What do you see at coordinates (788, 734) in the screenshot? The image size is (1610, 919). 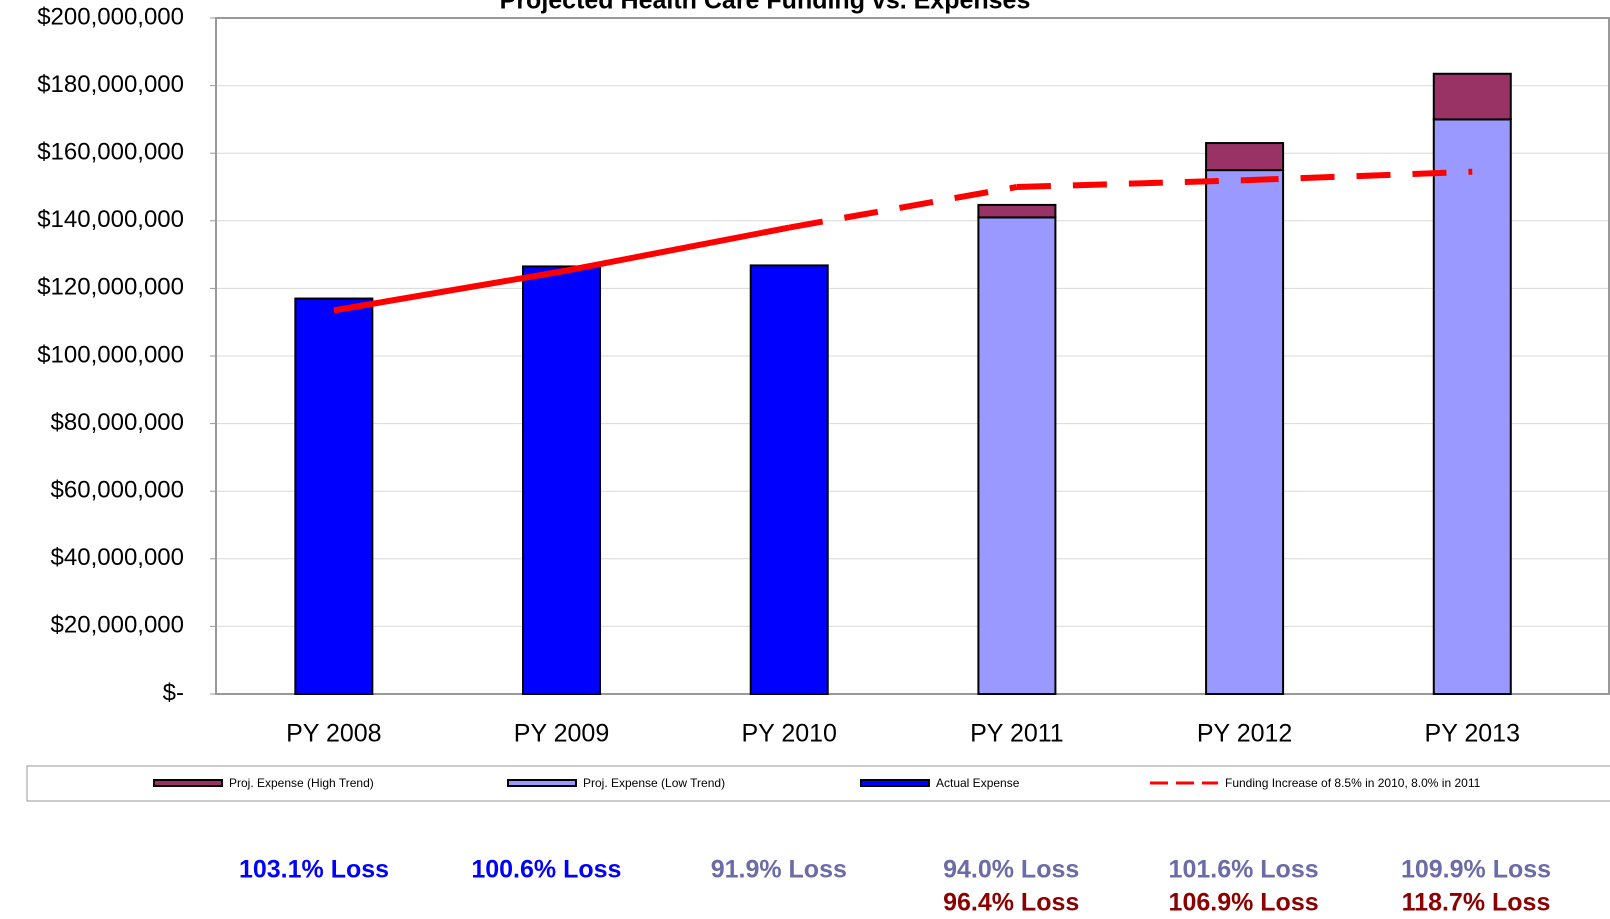 I see `x-tick-label: PY 2010` at bounding box center [788, 734].